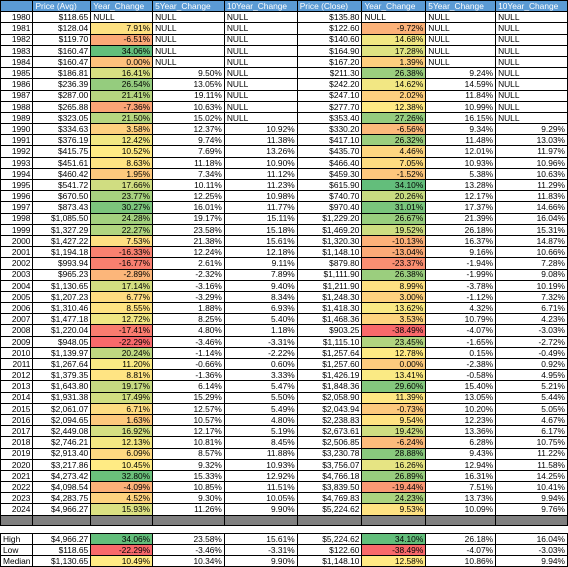 The height and width of the screenshot is (567, 568). What do you see at coordinates (461, 375) in the screenshot?
I see `5year-change-close-cell: -0.58%` at bounding box center [461, 375].